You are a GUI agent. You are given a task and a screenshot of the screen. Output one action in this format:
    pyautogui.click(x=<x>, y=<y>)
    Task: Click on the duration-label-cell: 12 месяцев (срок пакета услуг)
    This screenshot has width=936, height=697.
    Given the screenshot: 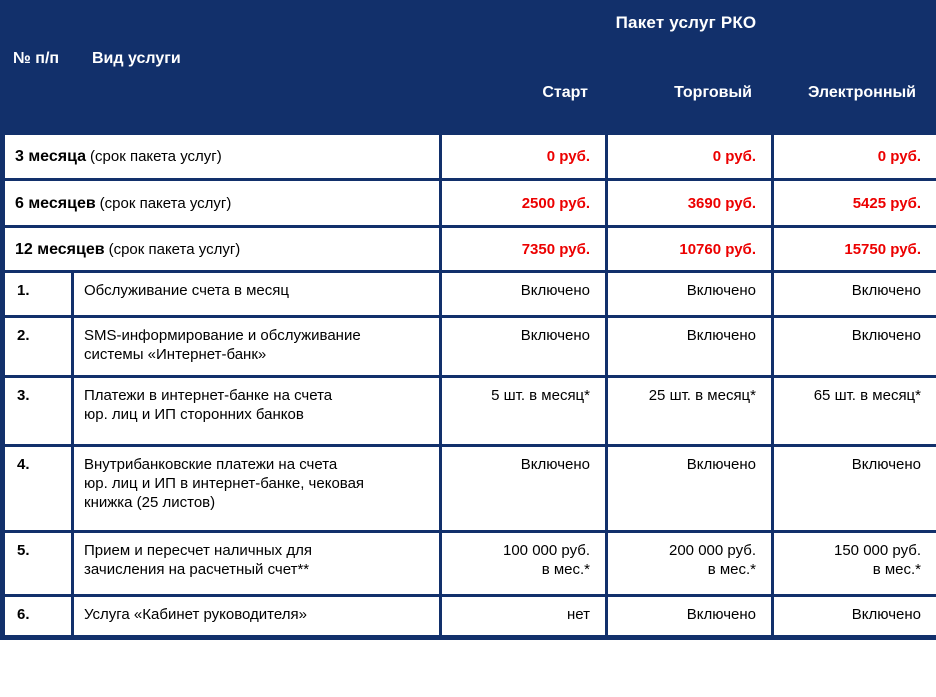 What is the action you would take?
    pyautogui.click(x=221, y=249)
    